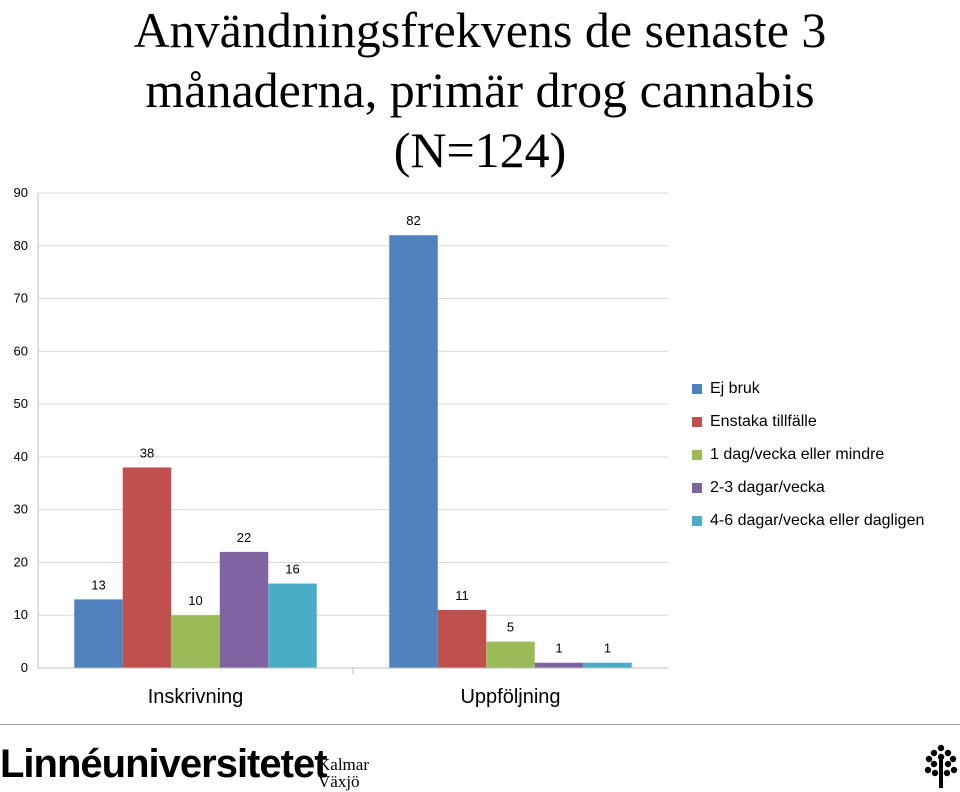 The height and width of the screenshot is (792, 960). Describe the element at coordinates (21, 456) in the screenshot. I see `y-tick-label: 40` at that location.